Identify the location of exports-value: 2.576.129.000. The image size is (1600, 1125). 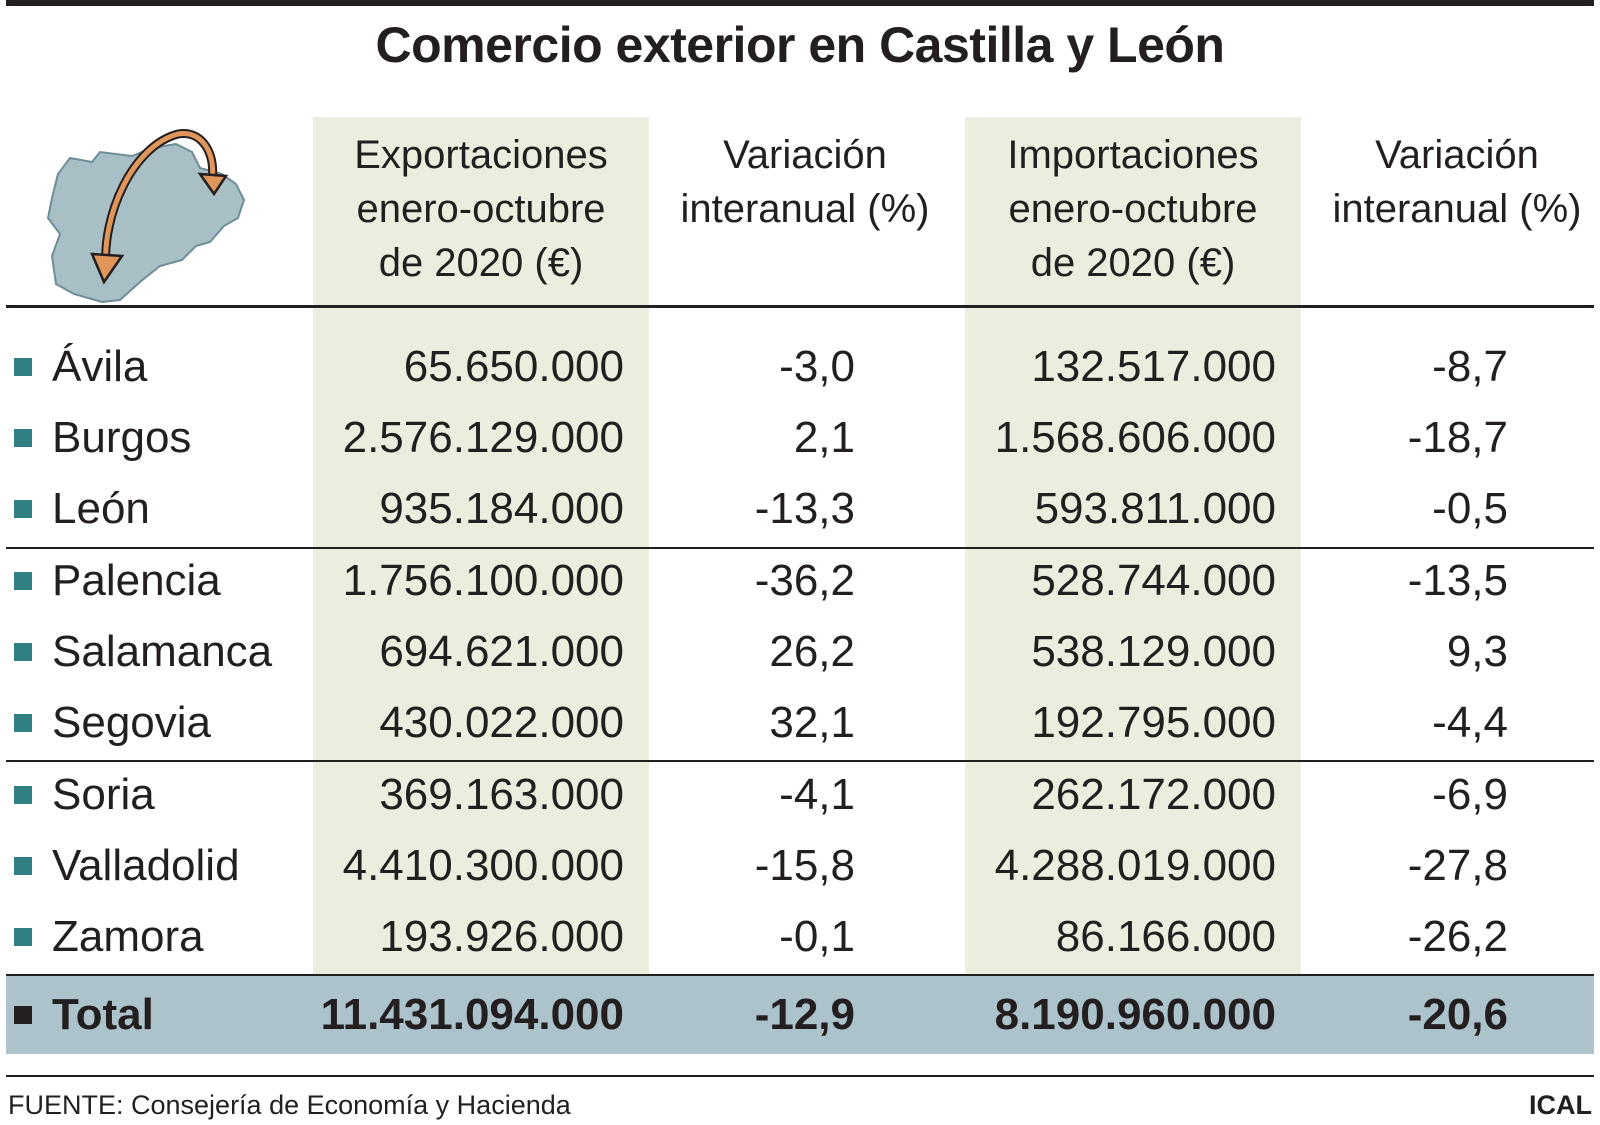
(483, 437).